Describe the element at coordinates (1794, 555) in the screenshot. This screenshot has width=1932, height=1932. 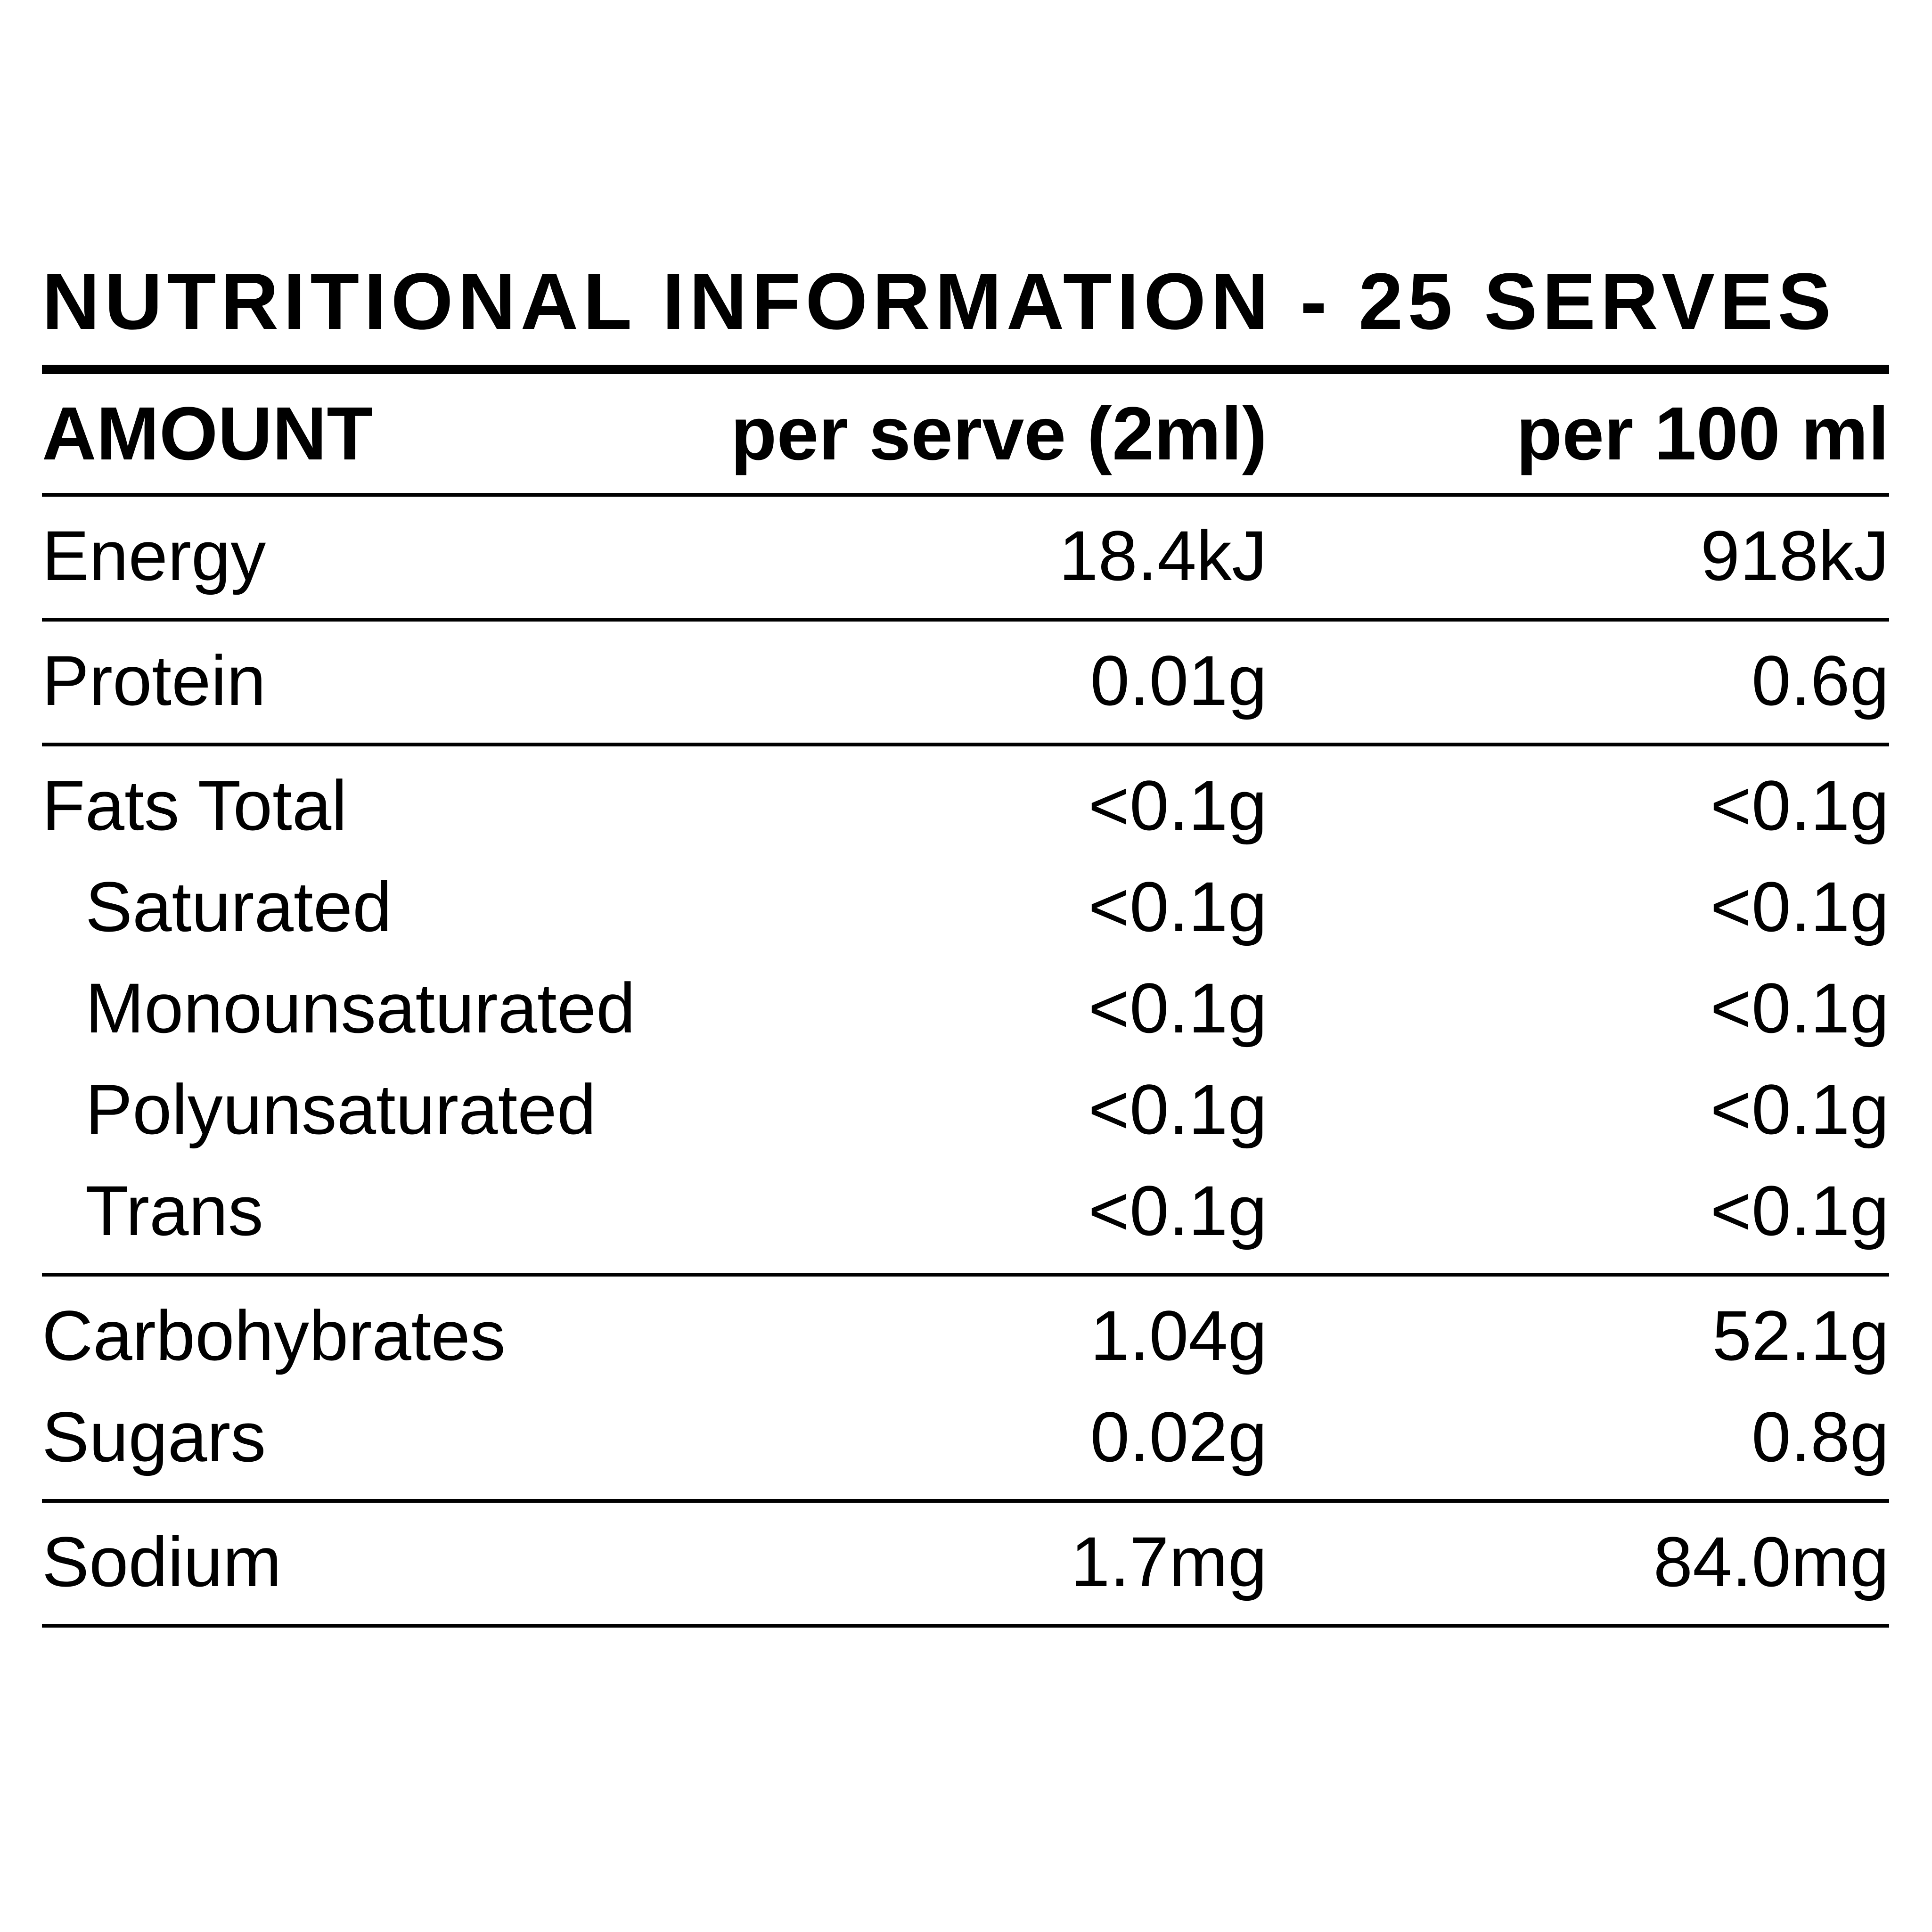
I see `row-per-100: 918kJ` at that location.